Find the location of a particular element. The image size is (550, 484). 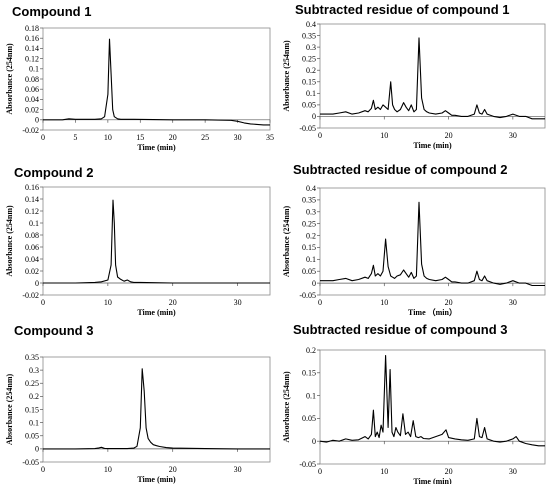

y-tick-label: 0.18 is located at coordinates (32, 28).